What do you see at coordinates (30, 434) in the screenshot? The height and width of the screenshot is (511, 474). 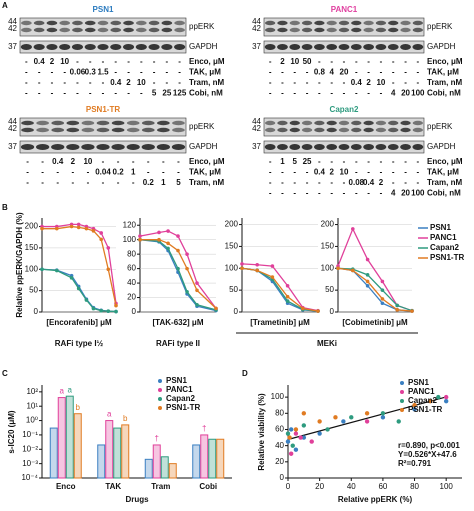 I see `y-tick-label: 10⁻¹` at bounding box center [30, 434].